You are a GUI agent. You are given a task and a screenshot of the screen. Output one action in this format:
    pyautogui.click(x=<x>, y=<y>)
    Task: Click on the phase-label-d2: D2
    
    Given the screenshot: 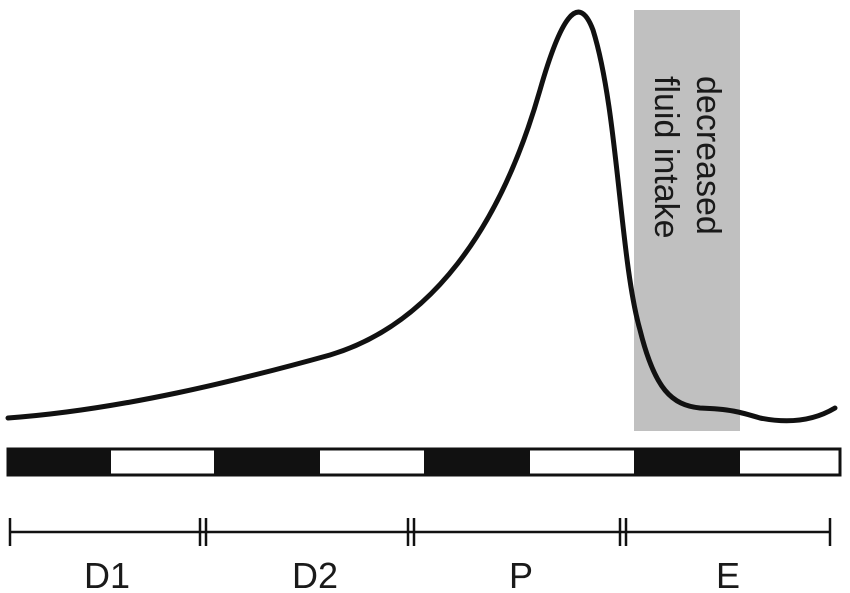 What is the action you would take?
    pyautogui.click(x=315, y=574)
    